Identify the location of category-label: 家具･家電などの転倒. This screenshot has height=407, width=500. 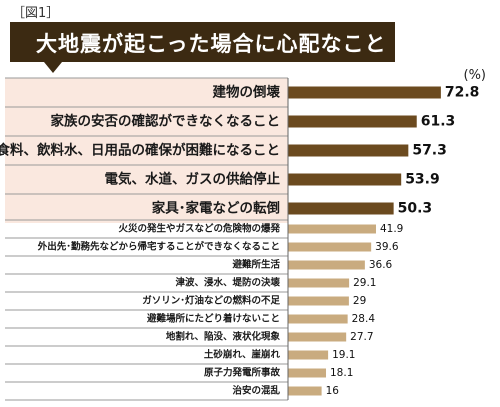
(216, 208).